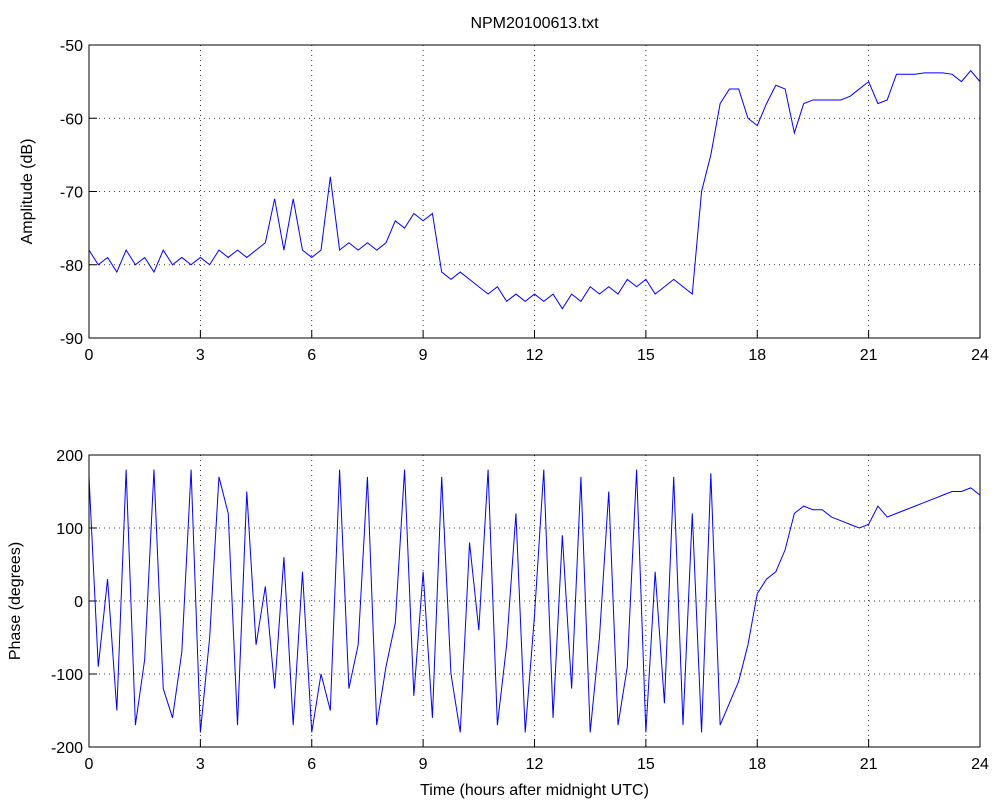  I want to click on y-tick-label: 200, so click(69, 456).